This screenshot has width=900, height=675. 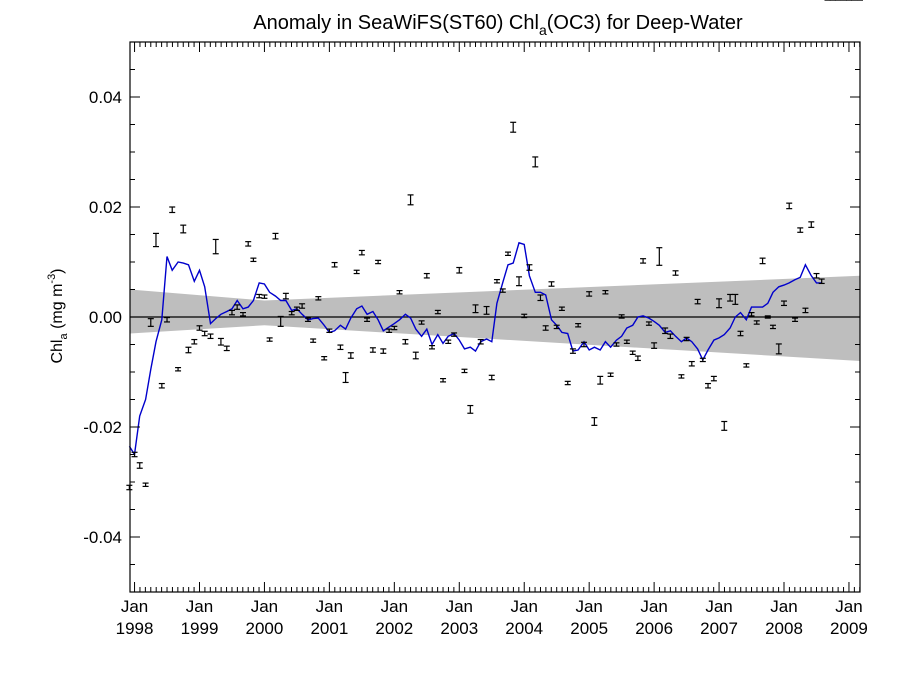 I want to click on x-tick-year: 1999, so click(x=200, y=628).